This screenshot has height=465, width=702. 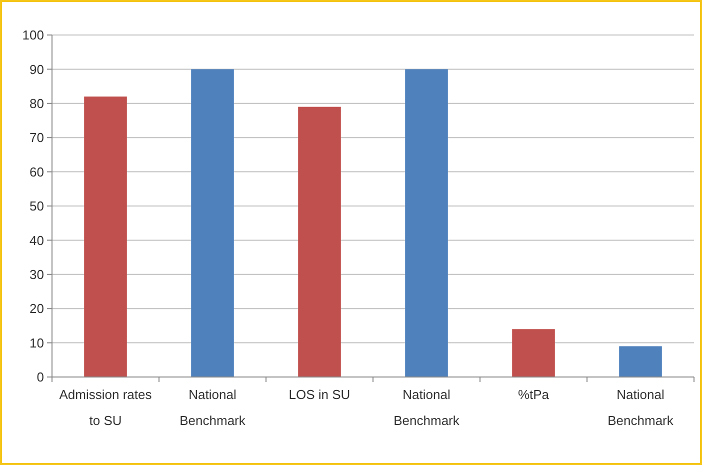 I want to click on x-tick-label: LOS in SU, so click(x=319, y=394).